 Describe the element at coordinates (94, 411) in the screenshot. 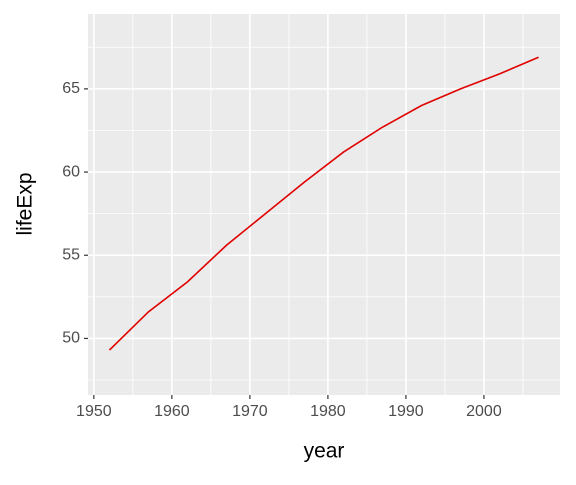

I see `x-tick-label: 1950` at that location.